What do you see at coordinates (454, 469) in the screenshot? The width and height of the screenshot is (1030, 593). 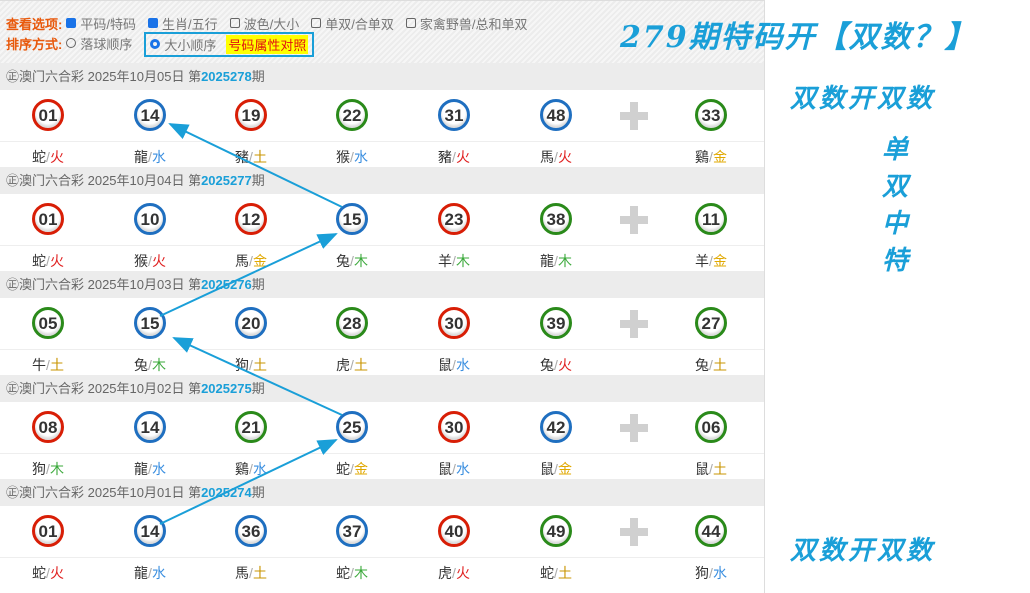 I see `zodiac-element: 鼠/水` at bounding box center [454, 469].